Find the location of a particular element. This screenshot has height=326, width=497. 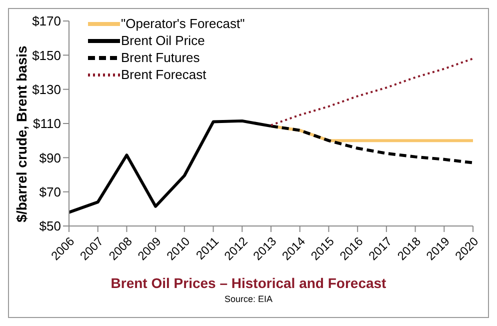

legend-label: Brent Oil Price is located at coordinates (163, 40).